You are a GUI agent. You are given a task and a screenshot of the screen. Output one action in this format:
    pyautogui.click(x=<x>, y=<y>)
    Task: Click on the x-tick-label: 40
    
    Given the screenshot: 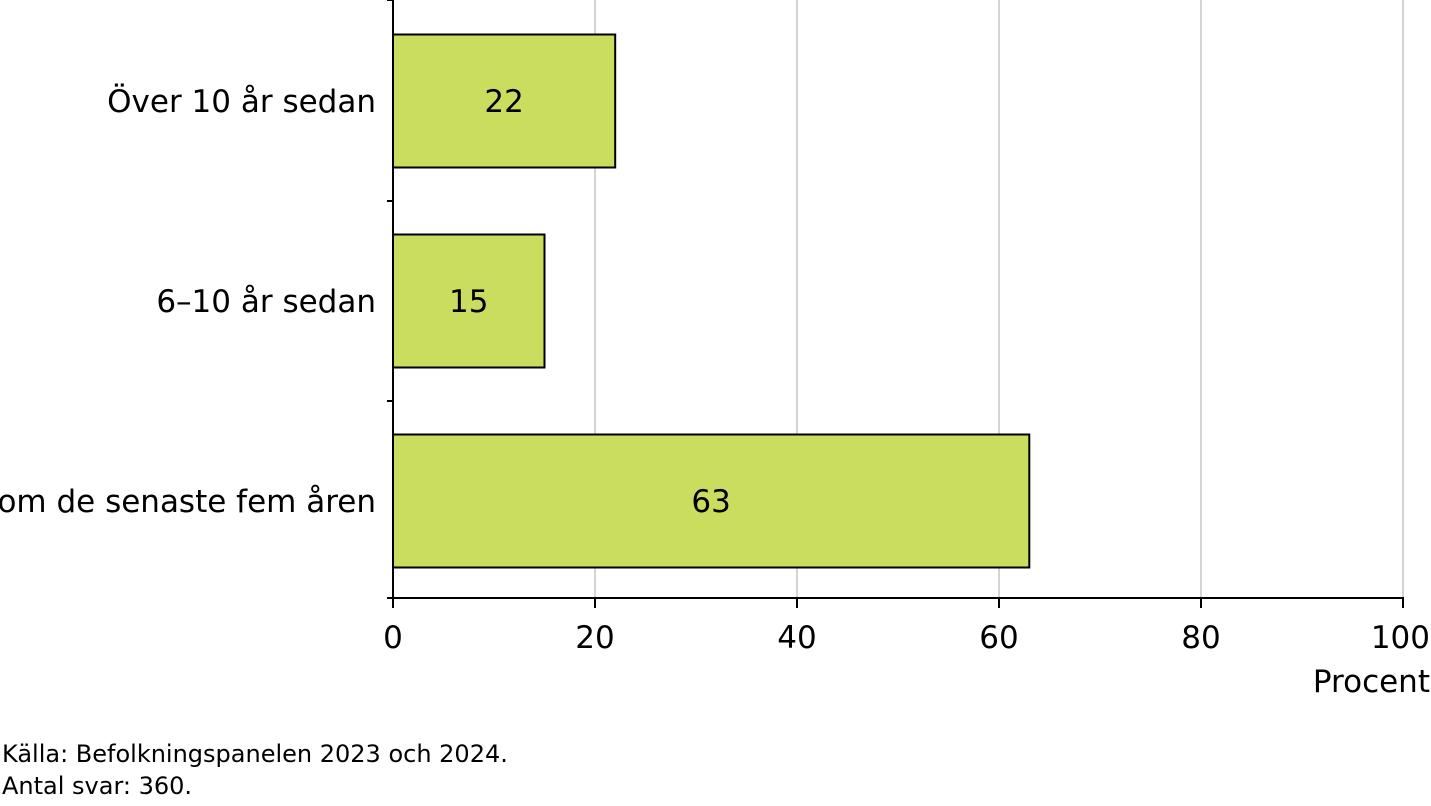 What is the action you would take?
    pyautogui.click(x=796, y=638)
    